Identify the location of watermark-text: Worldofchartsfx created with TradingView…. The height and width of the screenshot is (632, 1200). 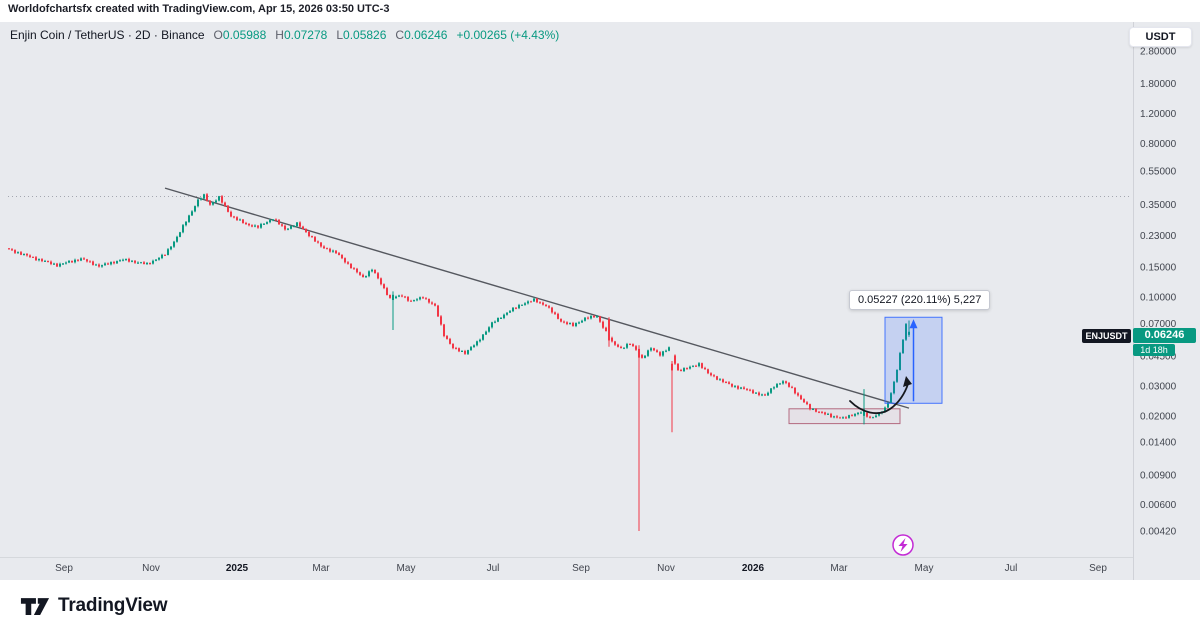
(199, 9).